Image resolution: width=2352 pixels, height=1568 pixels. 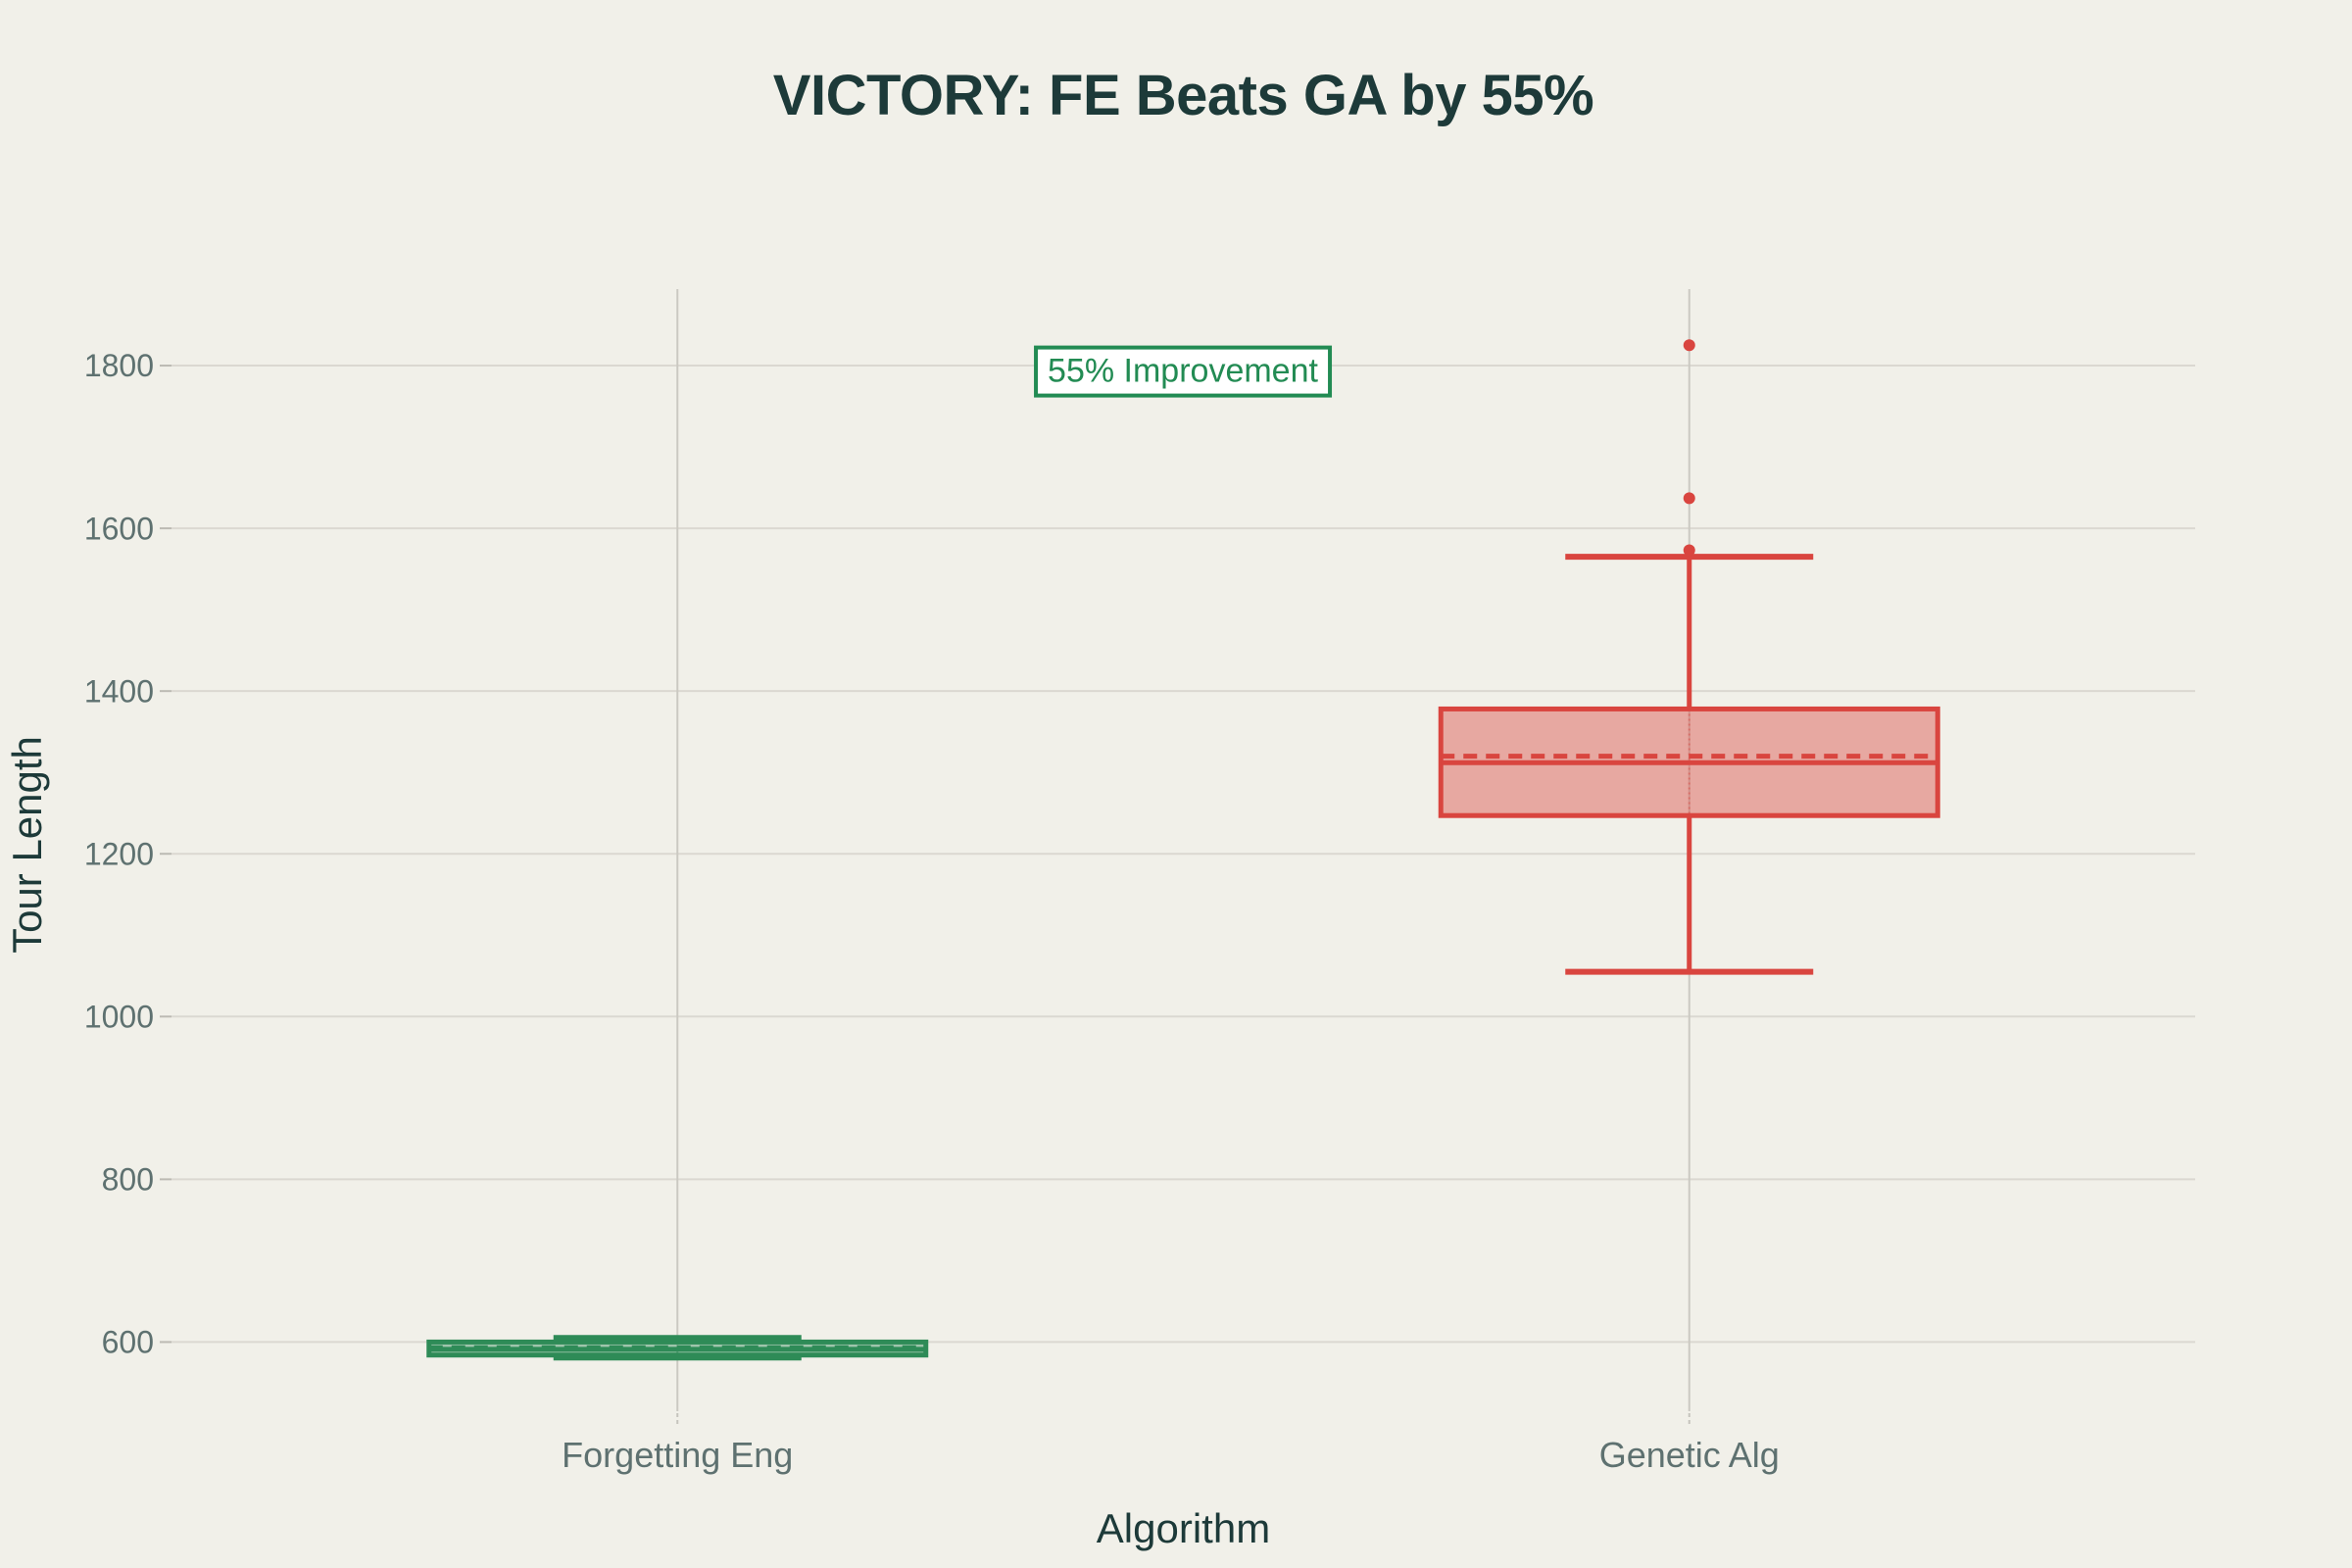 I want to click on y-tick-label: 1400, so click(x=119, y=691).